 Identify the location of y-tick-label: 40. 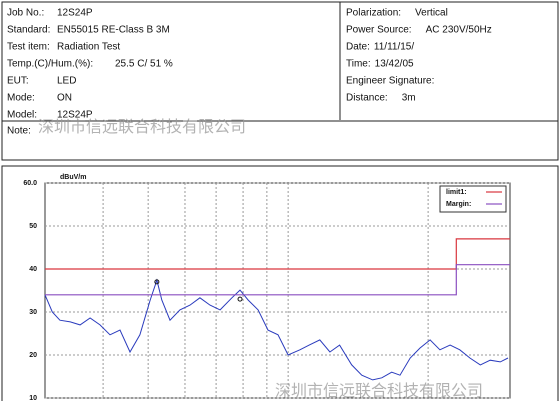
(33, 269).